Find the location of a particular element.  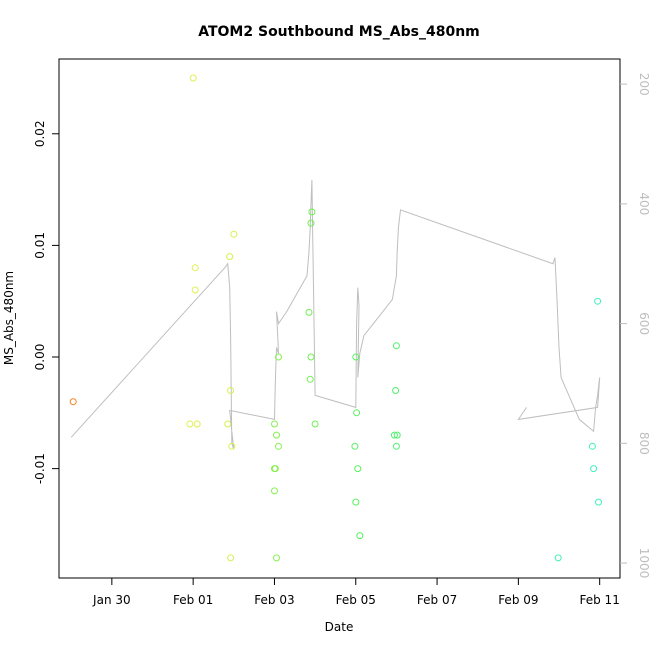

x-axis-label: Date is located at coordinates (339, 627).